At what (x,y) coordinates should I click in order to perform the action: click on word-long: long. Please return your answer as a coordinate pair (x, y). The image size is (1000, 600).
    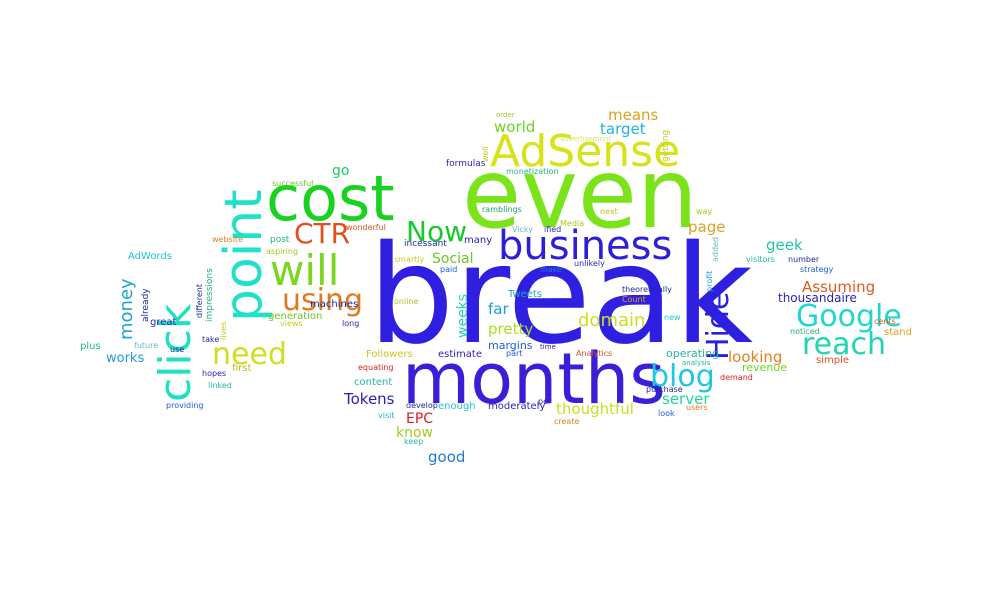
    Looking at the image, I should click on (351, 323).